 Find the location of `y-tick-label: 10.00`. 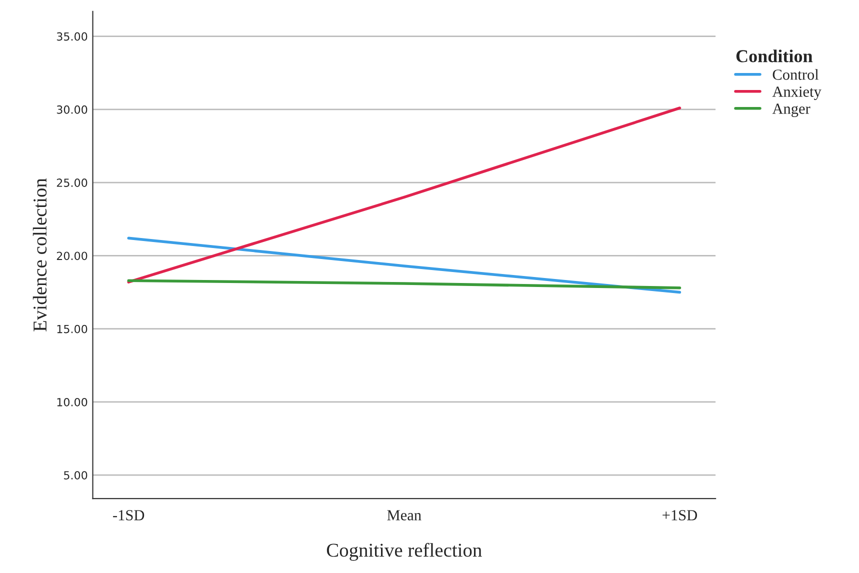

y-tick-label: 10.00 is located at coordinates (72, 402).